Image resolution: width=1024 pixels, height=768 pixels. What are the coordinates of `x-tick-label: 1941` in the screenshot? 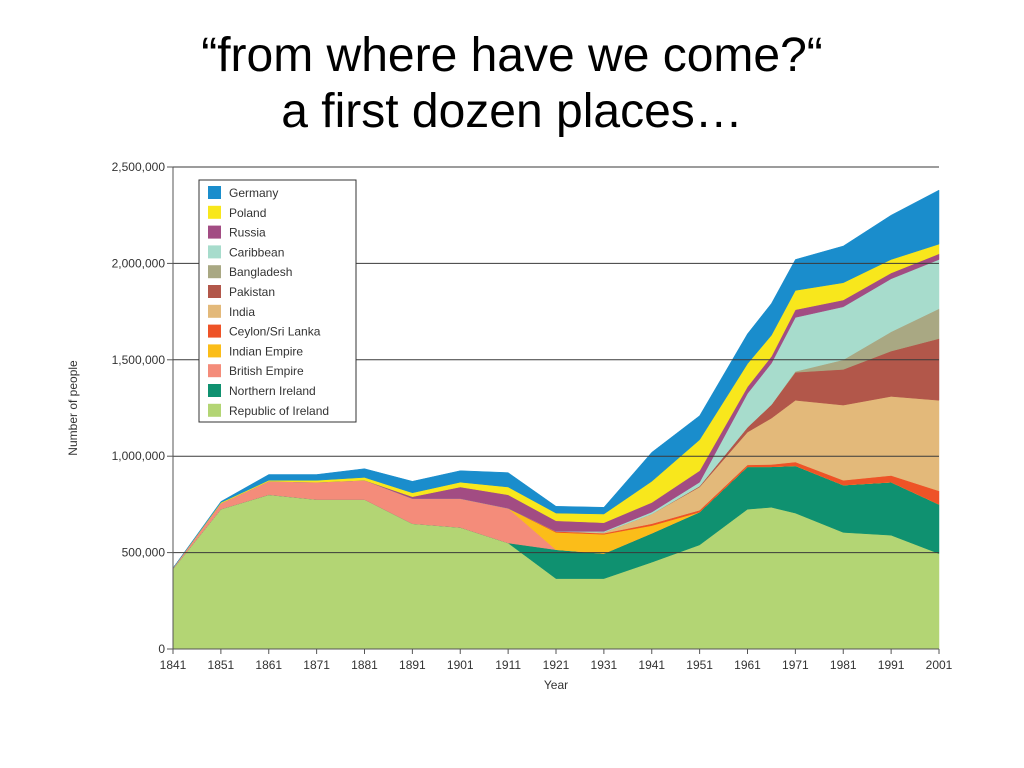 It's located at (651, 665).